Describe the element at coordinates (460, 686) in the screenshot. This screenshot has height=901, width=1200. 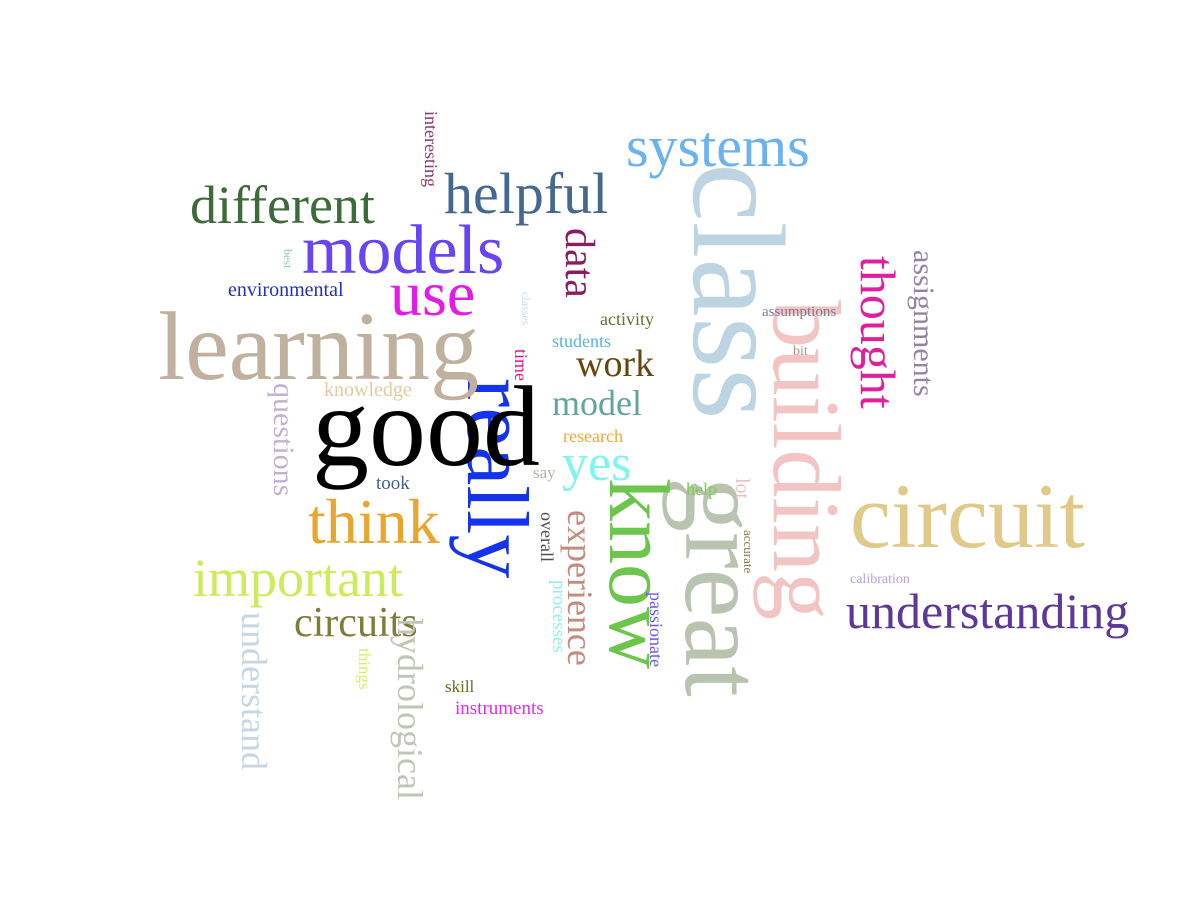
I see `word-skill: skill` at that location.